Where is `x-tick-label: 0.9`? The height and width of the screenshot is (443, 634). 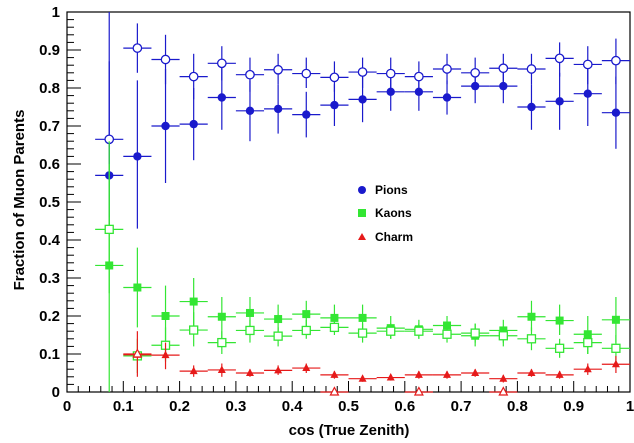
x-tick-label: 0.9 is located at coordinates (573, 406).